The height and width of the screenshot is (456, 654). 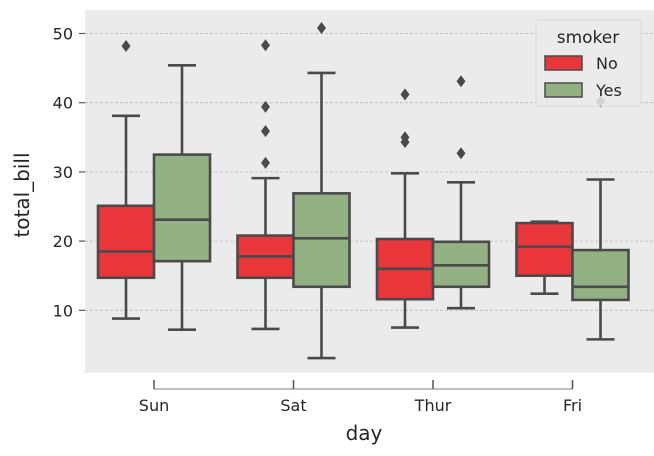 What do you see at coordinates (364, 433) in the screenshot?
I see `x-axis-label: day` at bounding box center [364, 433].